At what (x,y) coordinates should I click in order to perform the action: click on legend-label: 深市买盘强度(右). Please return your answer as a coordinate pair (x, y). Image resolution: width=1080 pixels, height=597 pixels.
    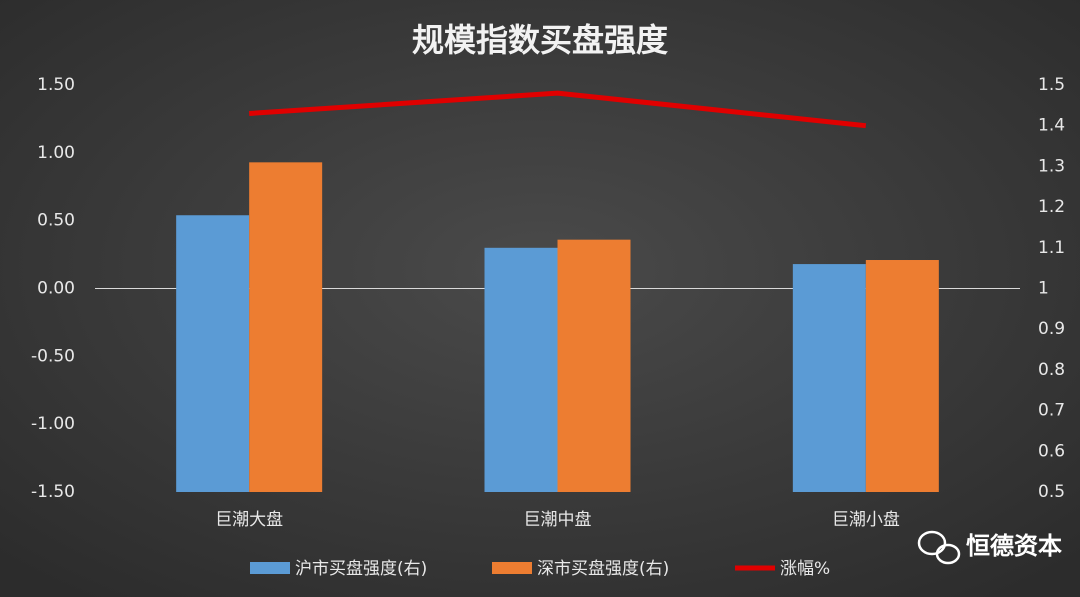
    Looking at the image, I should click on (603, 569).